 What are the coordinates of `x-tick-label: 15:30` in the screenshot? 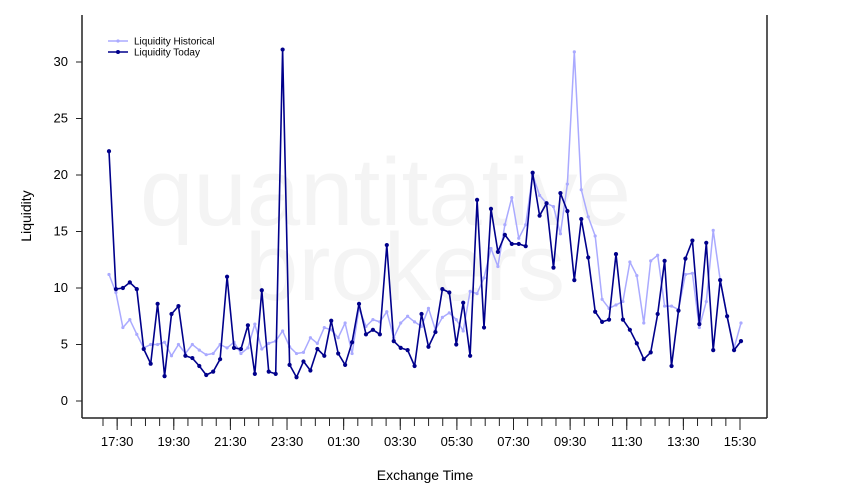 It's located at (740, 441).